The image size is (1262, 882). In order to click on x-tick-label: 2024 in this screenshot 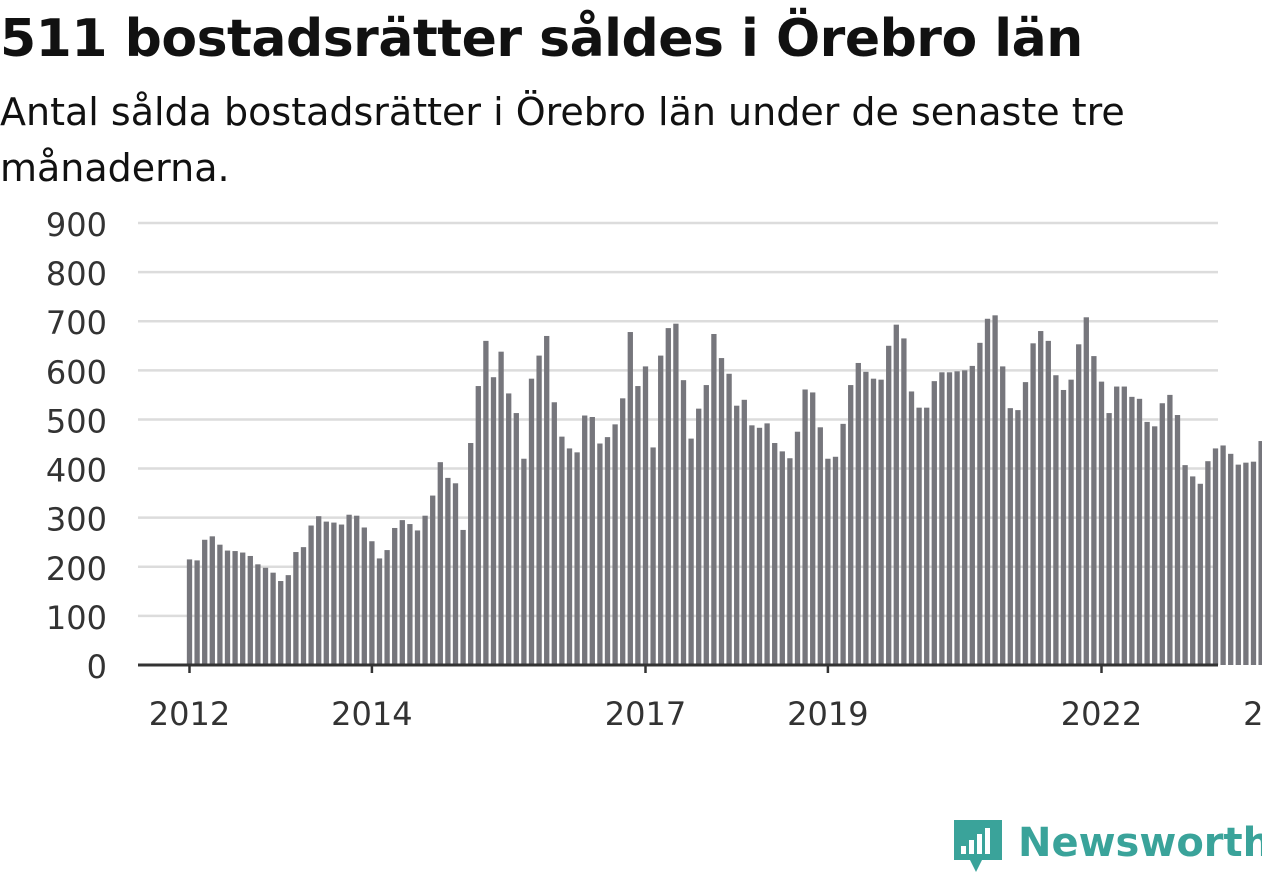, I will do `click(1252, 714)`.